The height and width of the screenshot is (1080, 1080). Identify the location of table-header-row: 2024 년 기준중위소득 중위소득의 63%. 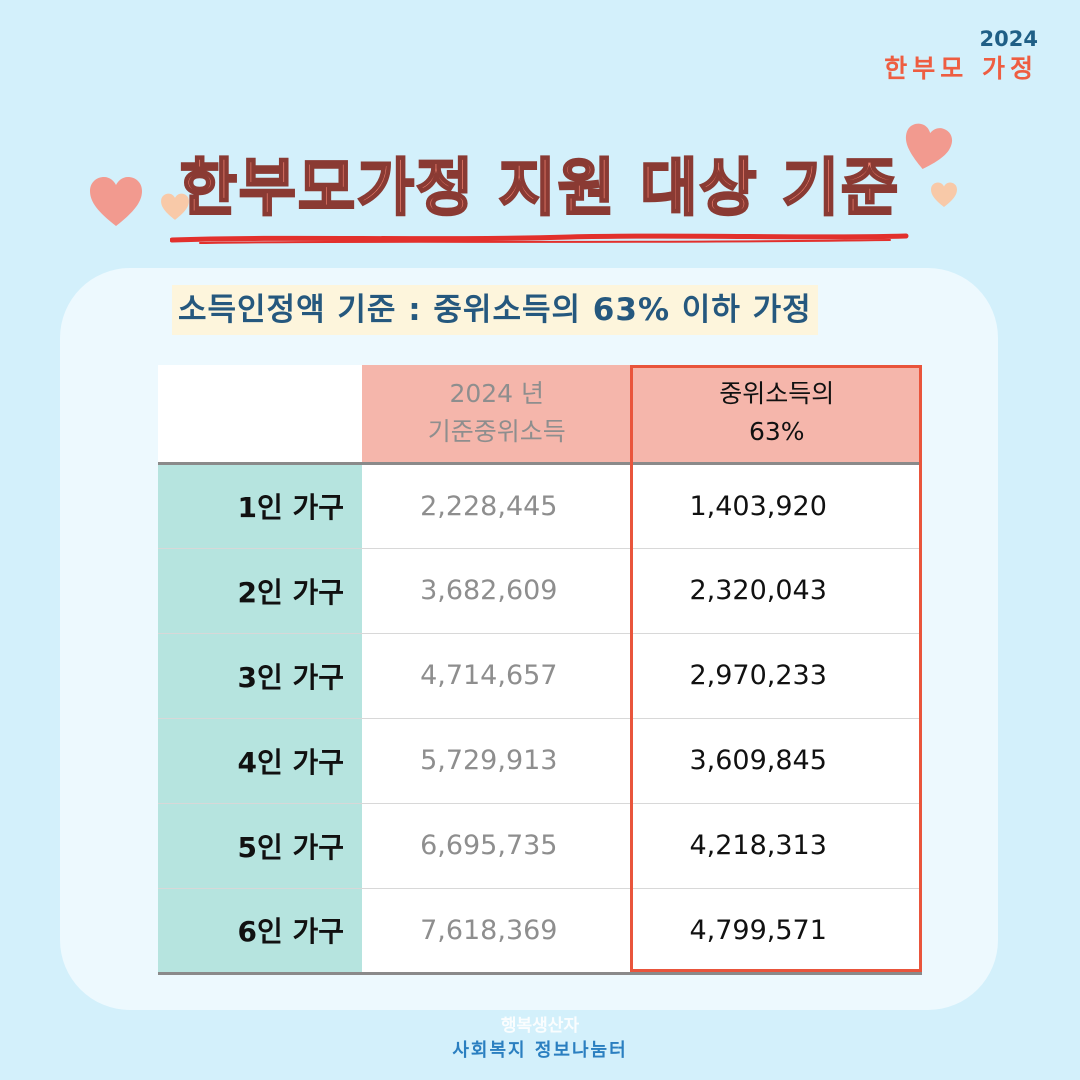
(540, 414).